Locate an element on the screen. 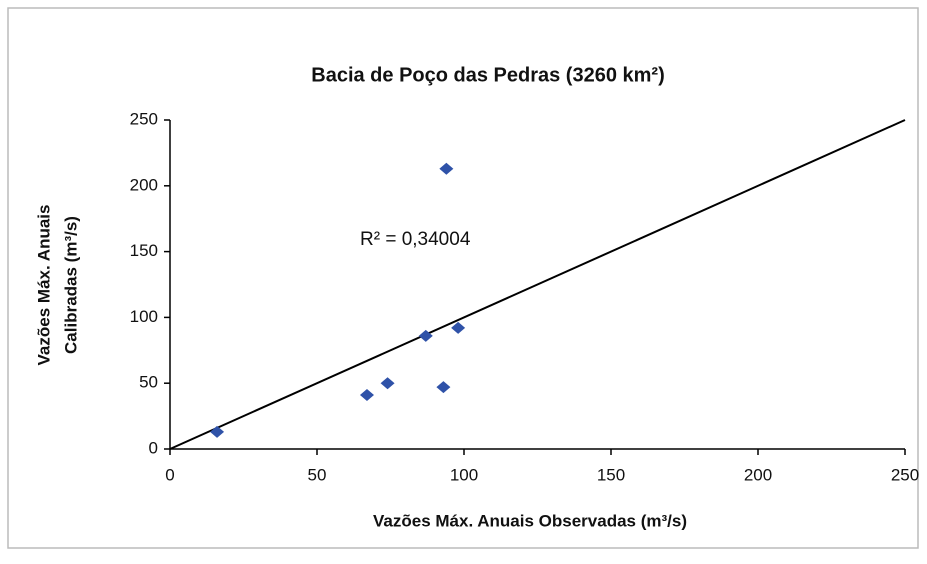 The image size is (927, 564). y-tick-label: 200 is located at coordinates (144, 184).